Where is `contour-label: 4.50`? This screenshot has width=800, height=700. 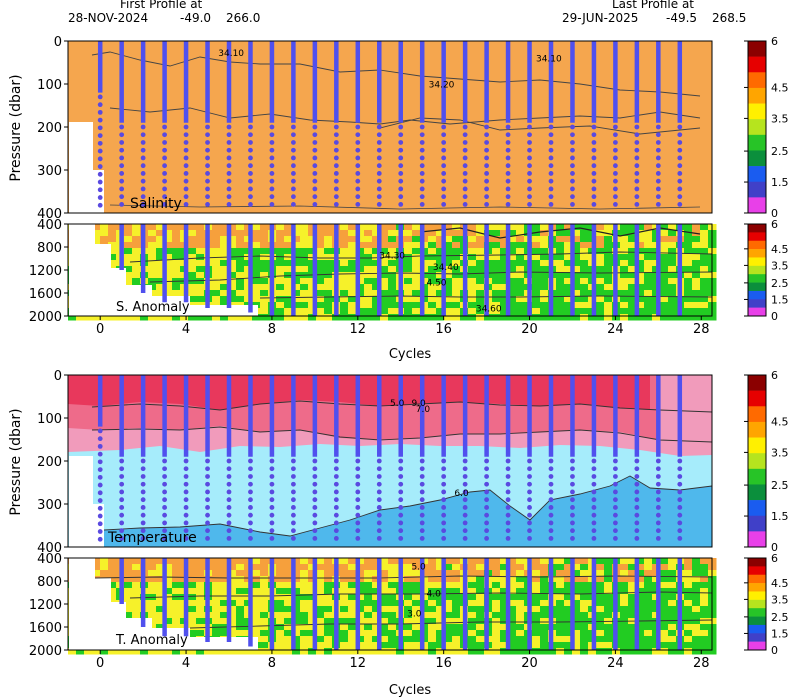
contour-label: 4.50 is located at coordinates (436, 284).